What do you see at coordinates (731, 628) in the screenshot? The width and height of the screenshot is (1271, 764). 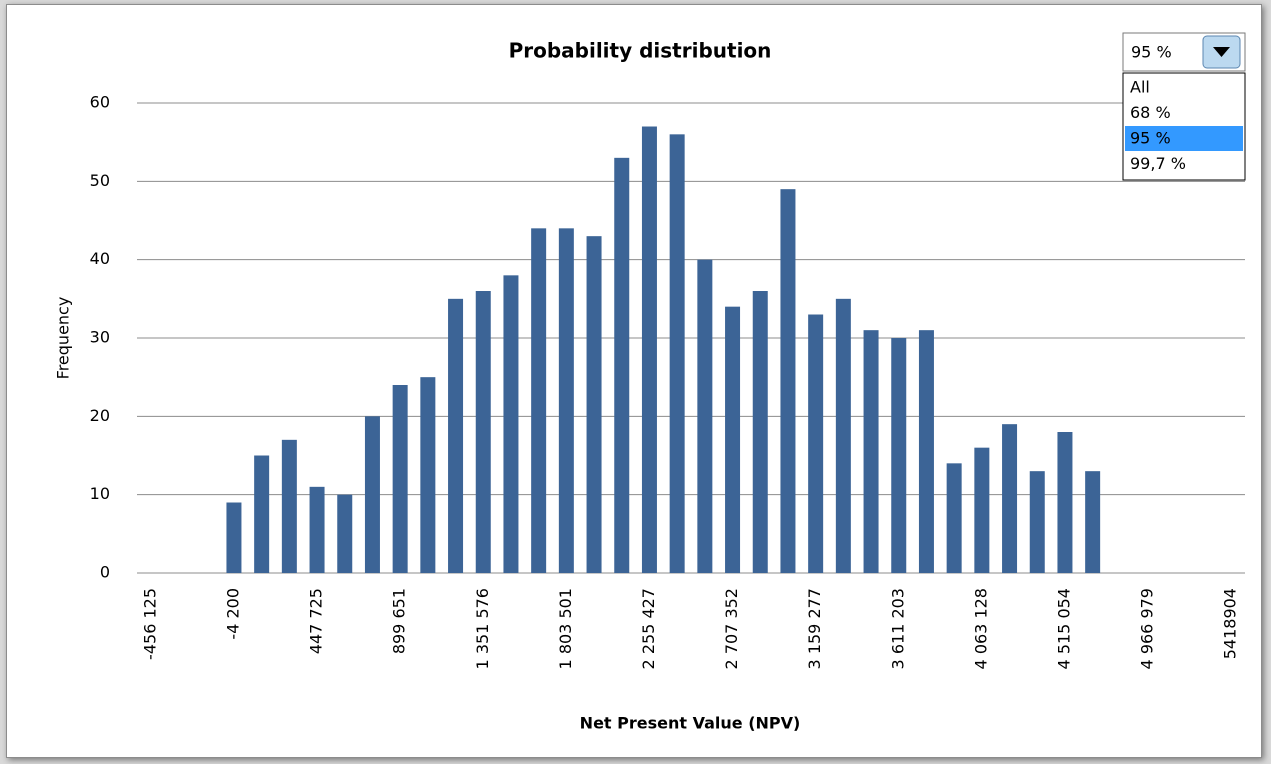 I see `x-tick-label: 2 707 352` at bounding box center [731, 628].